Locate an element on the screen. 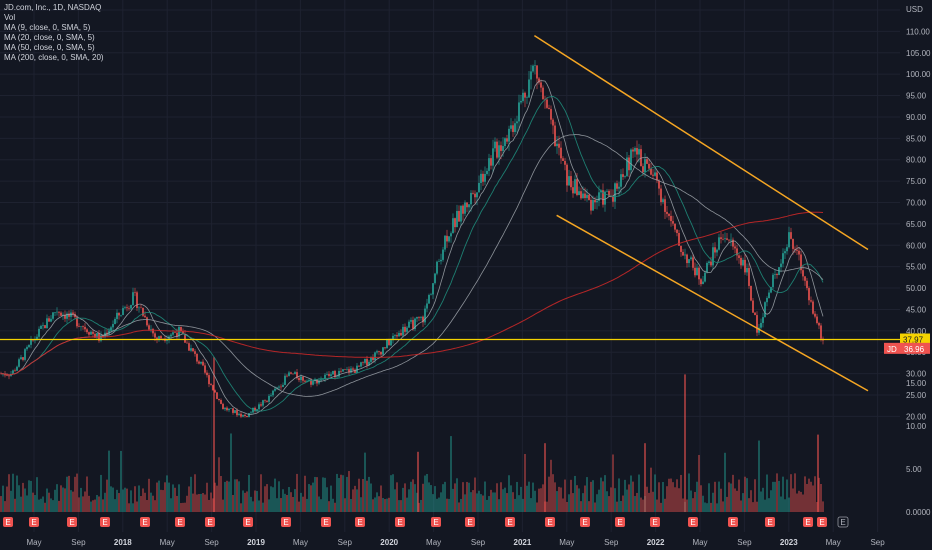  time-axis-bg is located at coordinates (466, 541).